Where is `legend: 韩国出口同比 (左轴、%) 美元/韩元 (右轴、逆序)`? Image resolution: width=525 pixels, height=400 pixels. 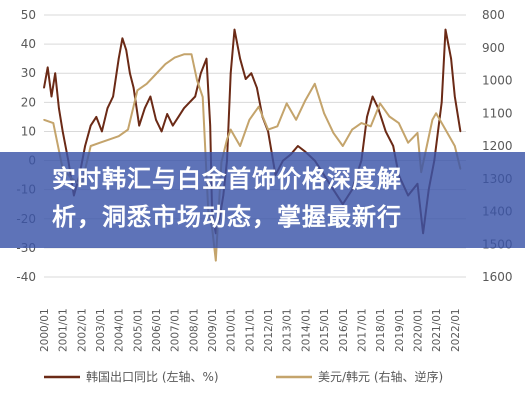 legend: 韩国出口同比 (左轴、%) 美元/韩元 (右轴、逆序) is located at coordinates (243, 376).